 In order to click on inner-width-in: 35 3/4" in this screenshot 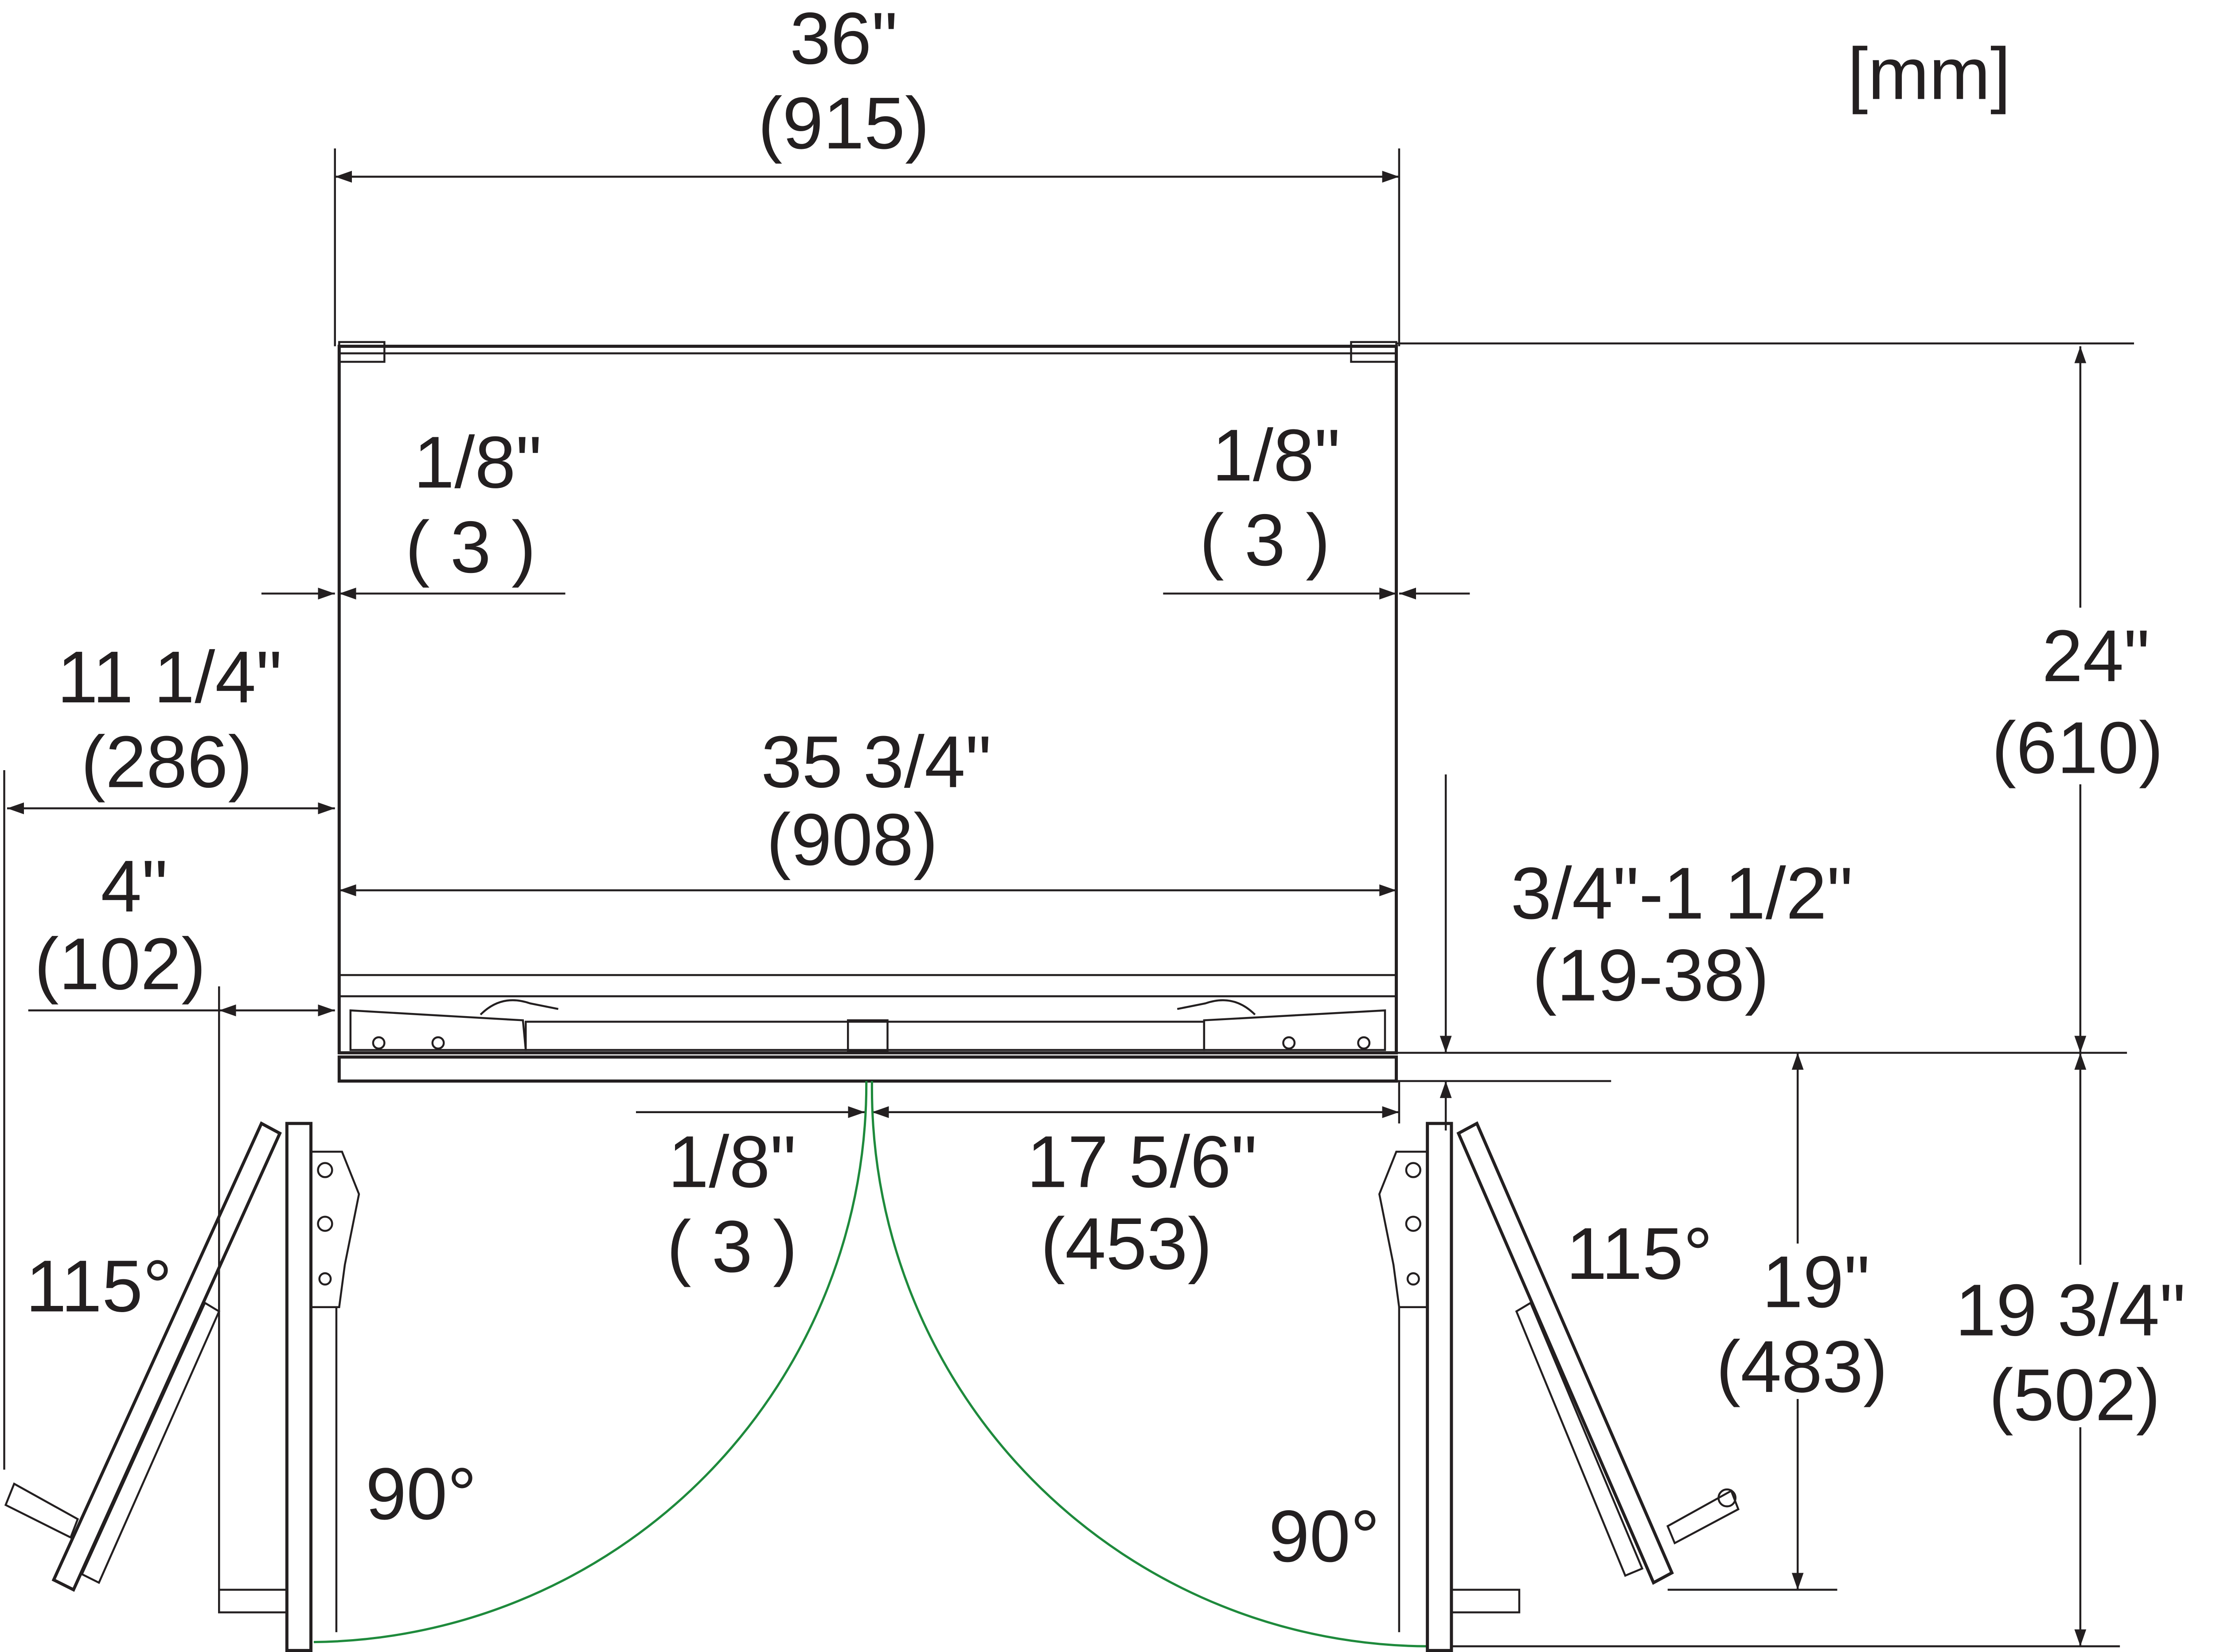, I will do `click(876, 762)`.